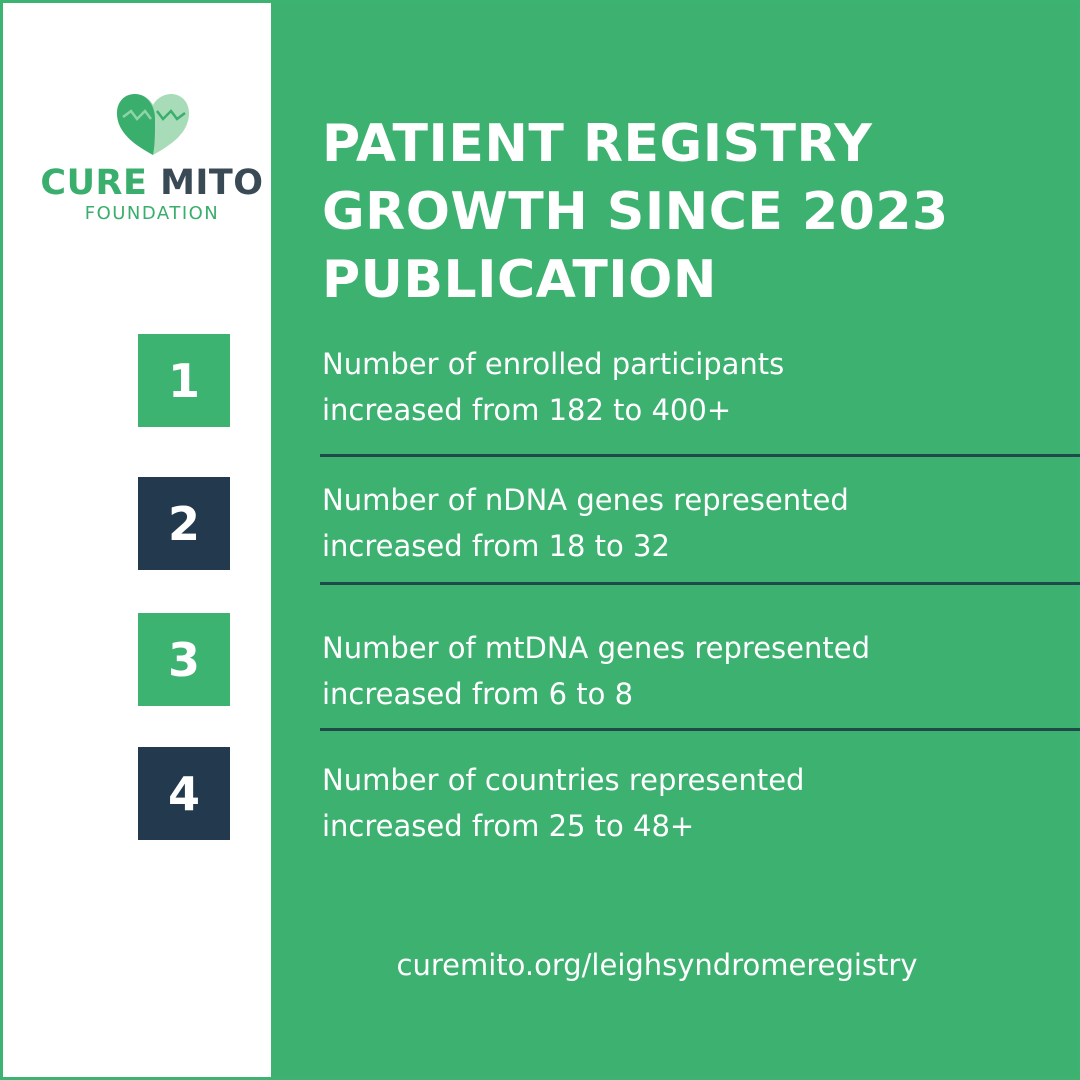 The width and height of the screenshot is (1080, 1080). I want to click on list-item-4-line-2: increased from 25 to 48+, so click(508, 826).